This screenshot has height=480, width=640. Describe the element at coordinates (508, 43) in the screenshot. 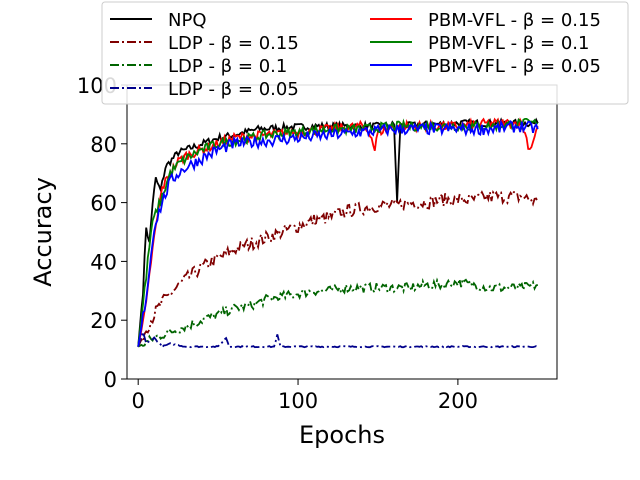

I see `legend-label-6: PBM-VFL - β = 0.1` at that location.